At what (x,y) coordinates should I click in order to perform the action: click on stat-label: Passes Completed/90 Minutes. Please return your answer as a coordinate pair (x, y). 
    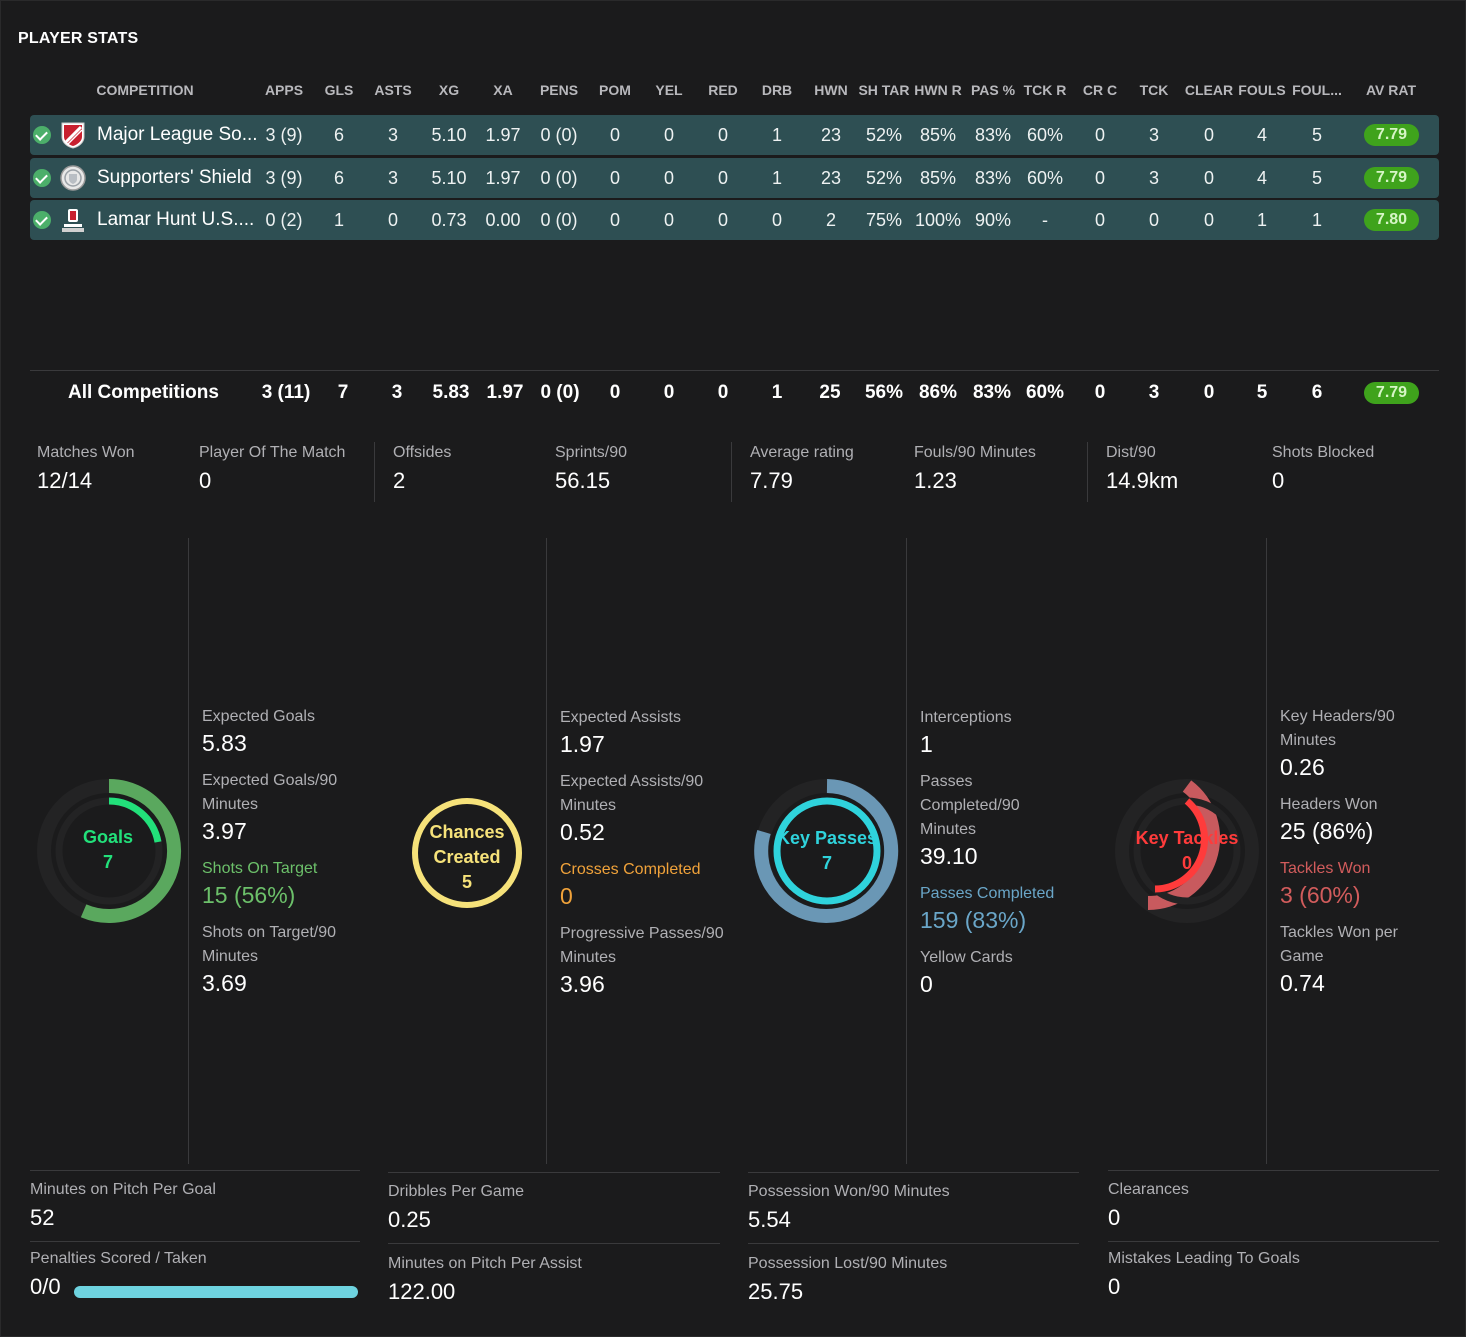
    Looking at the image, I should click on (970, 805).